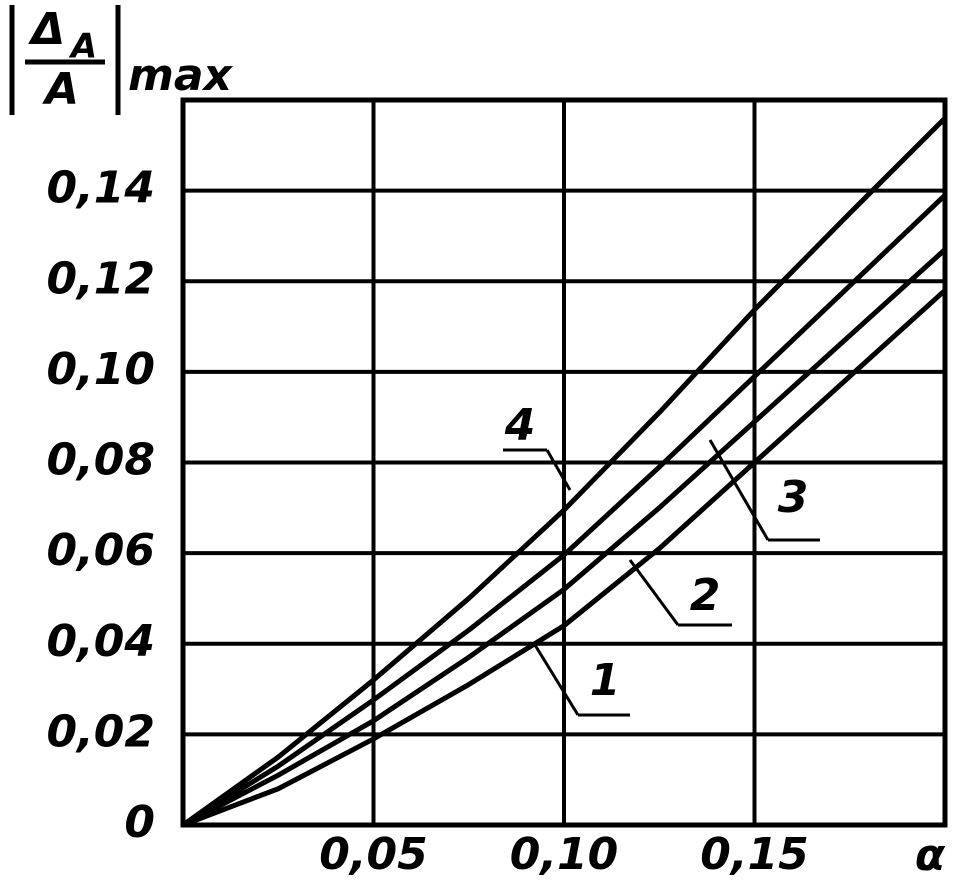  I want to click on y-tick-label: 0,08, so click(100, 460).